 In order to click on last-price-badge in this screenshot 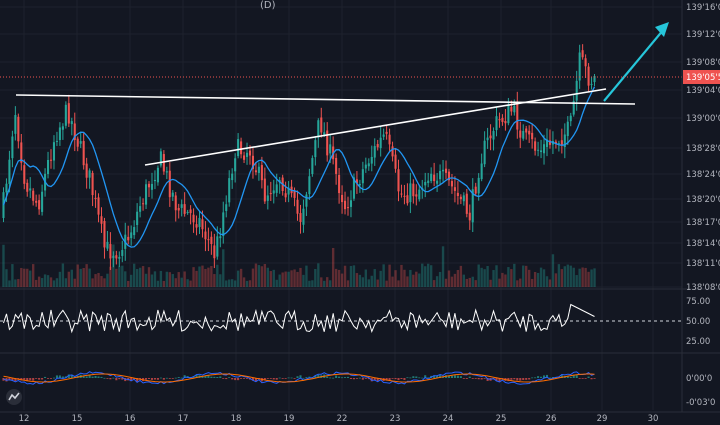, I will do `click(701, 77)`.